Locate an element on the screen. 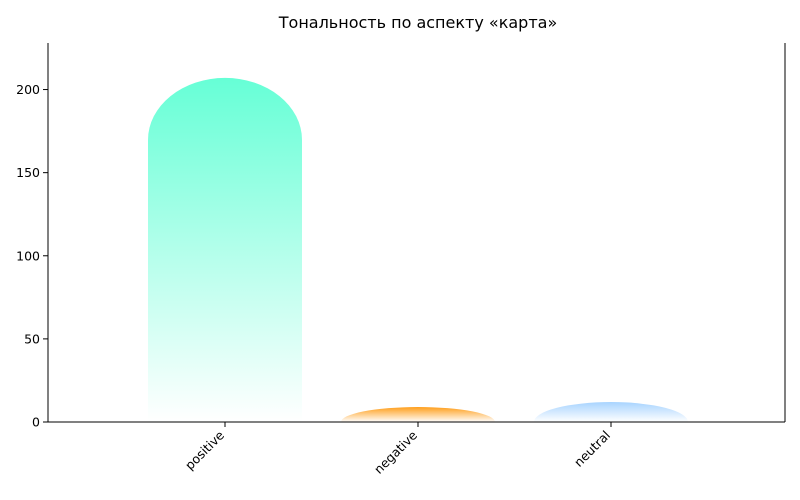 This screenshot has width=800, height=500. x-axis: positive negative neutral is located at coordinates (416, 449).